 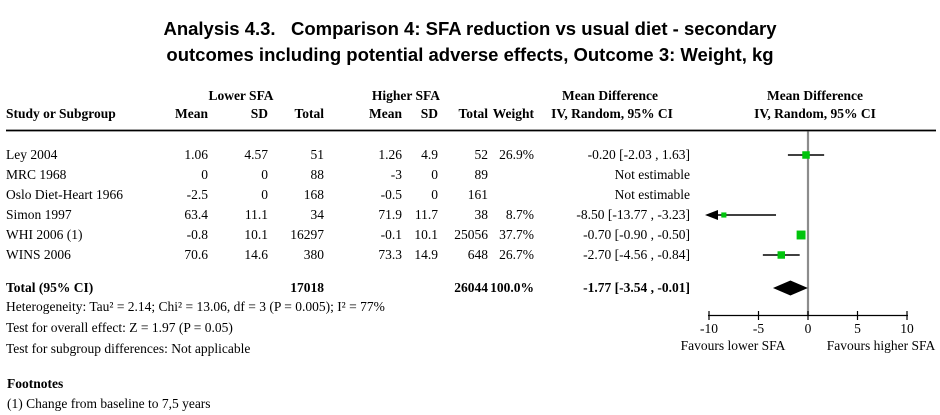 I want to click on study-name: Ley 2004, so click(x=32, y=154).